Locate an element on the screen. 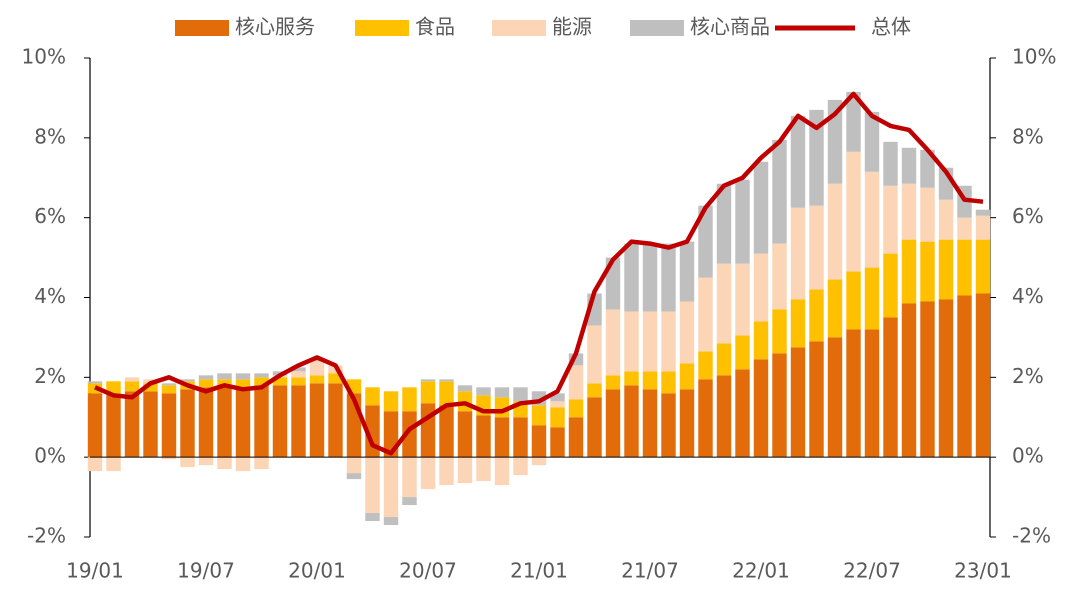 This screenshot has width=1080, height=595. x-tick-label: 19/07 is located at coordinates (206, 571).